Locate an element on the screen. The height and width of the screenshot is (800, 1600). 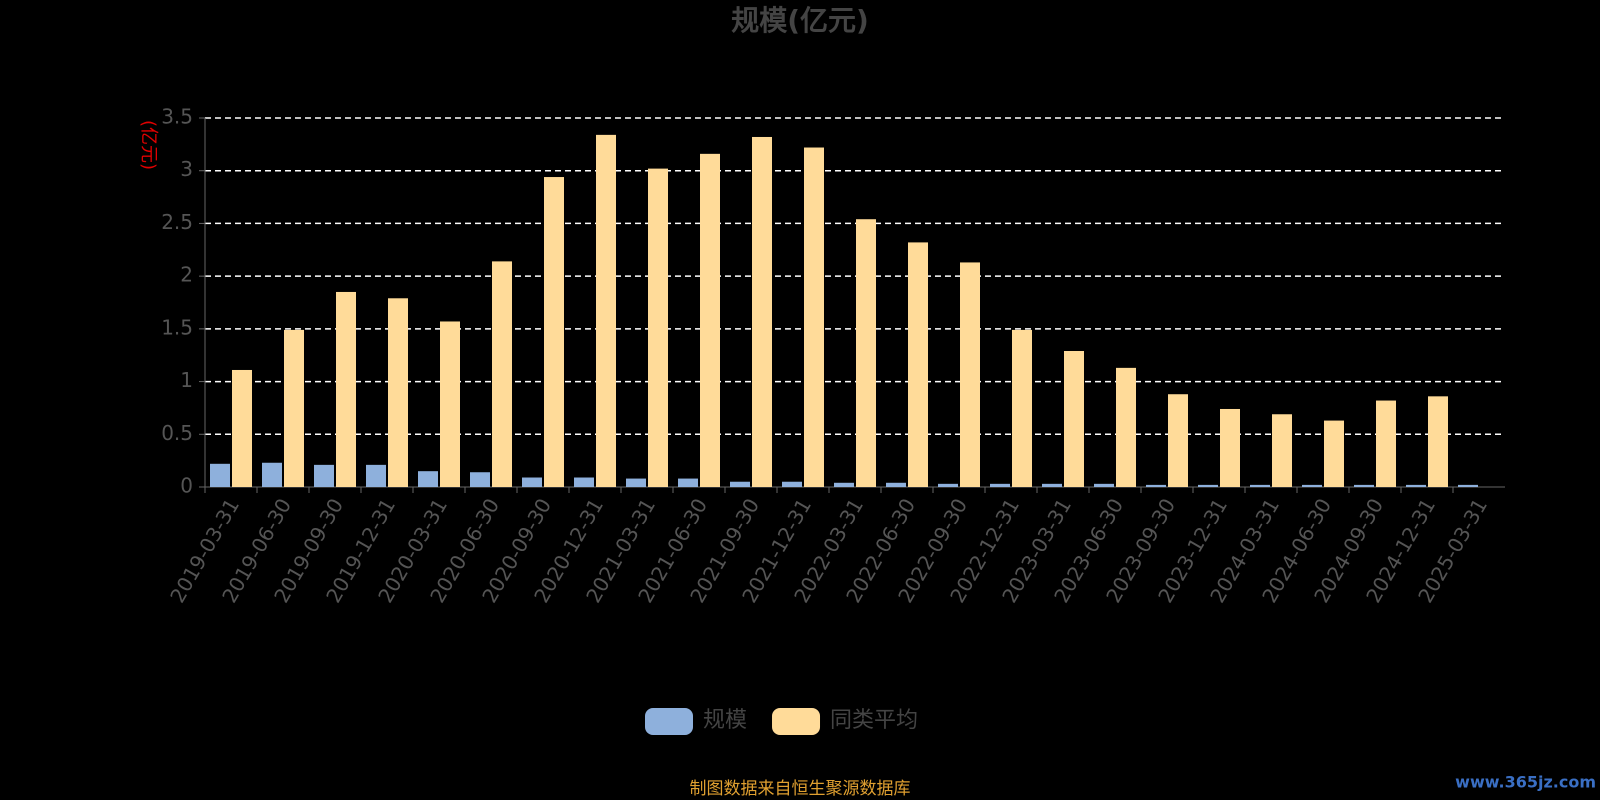
y-tick-label: 1.5 is located at coordinates (177, 327).